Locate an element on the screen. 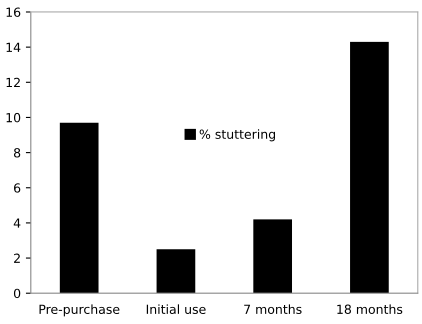  y-tick-label: 4 is located at coordinates (17, 223).